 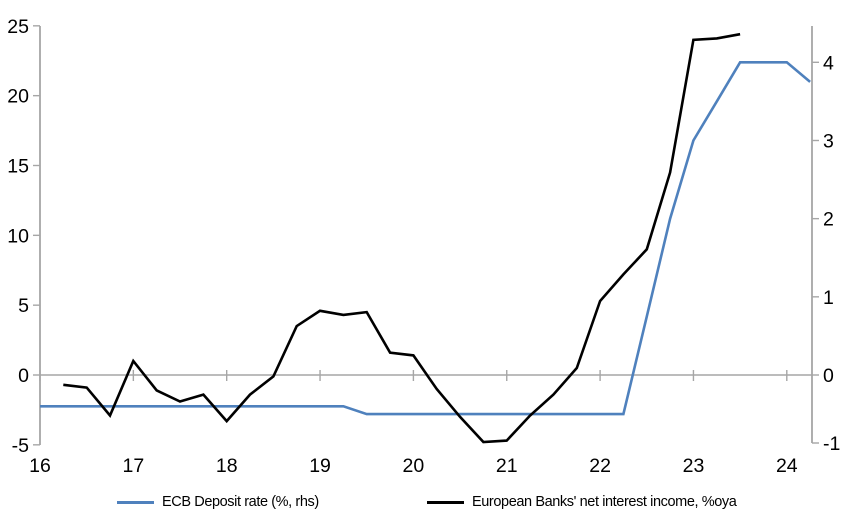 I want to click on left-axis-label: 10, so click(x=18, y=236).